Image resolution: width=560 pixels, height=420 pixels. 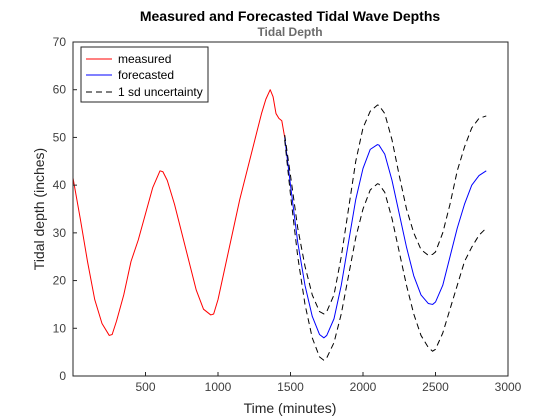 What do you see at coordinates (363, 387) in the screenshot?
I see `x-tick-label: 2000` at bounding box center [363, 387].